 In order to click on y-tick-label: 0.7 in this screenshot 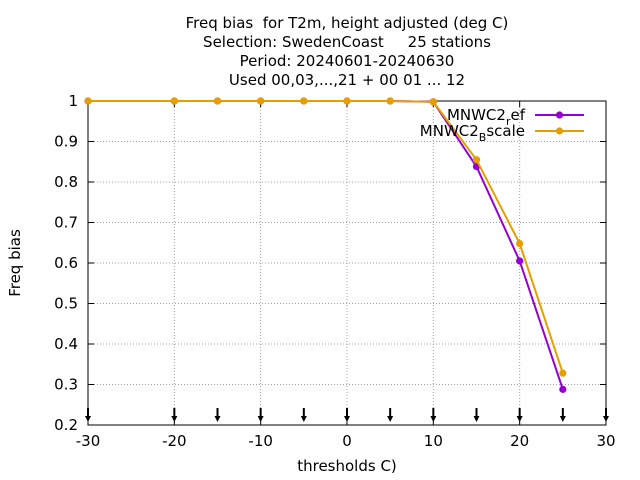, I will do `click(66, 223)`.